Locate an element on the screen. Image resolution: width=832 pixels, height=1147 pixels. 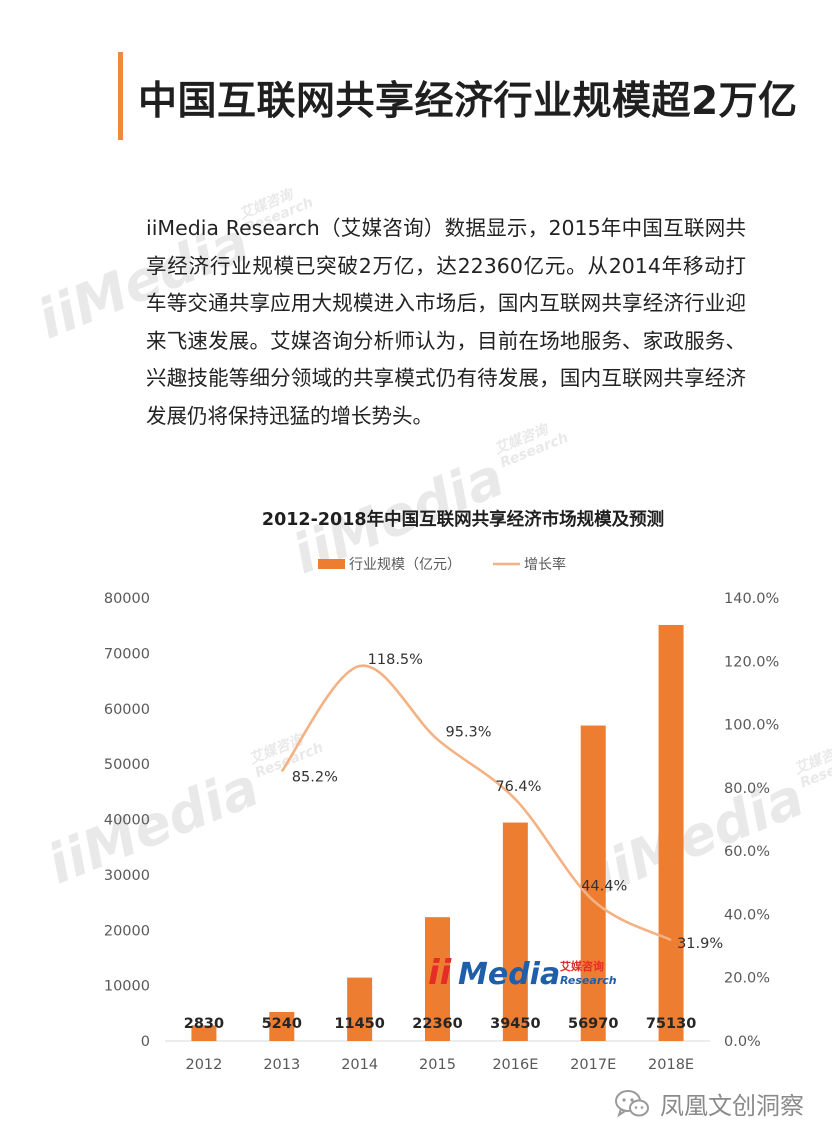
x-axis-tick-label: 2016E is located at coordinates (515, 1065).